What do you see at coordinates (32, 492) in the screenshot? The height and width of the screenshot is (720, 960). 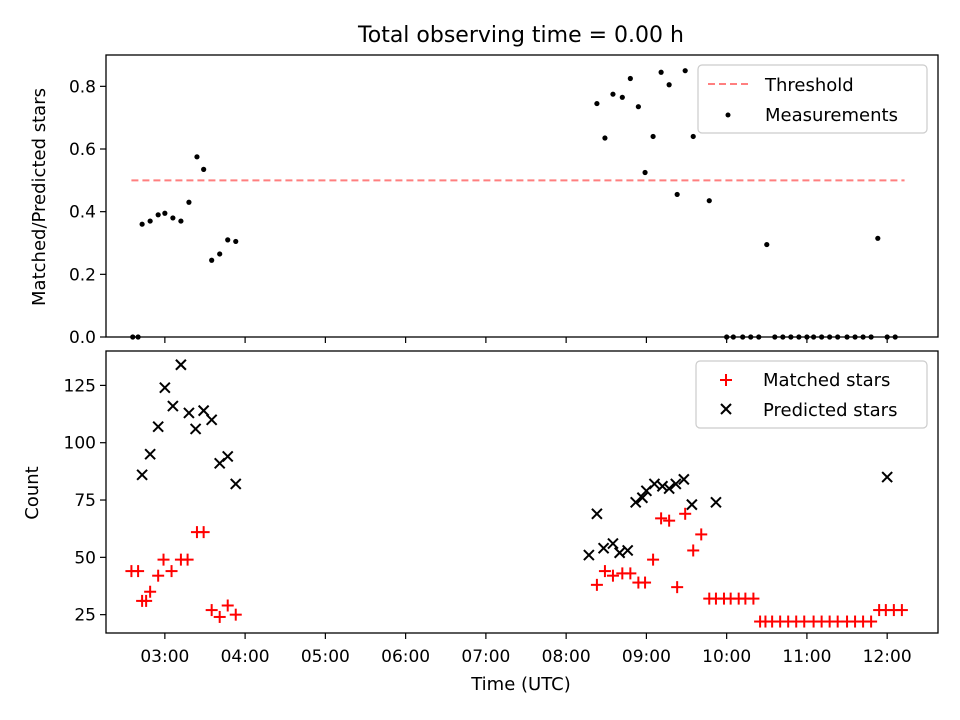 I see `bottom-y-axis-label: Count` at bounding box center [32, 492].